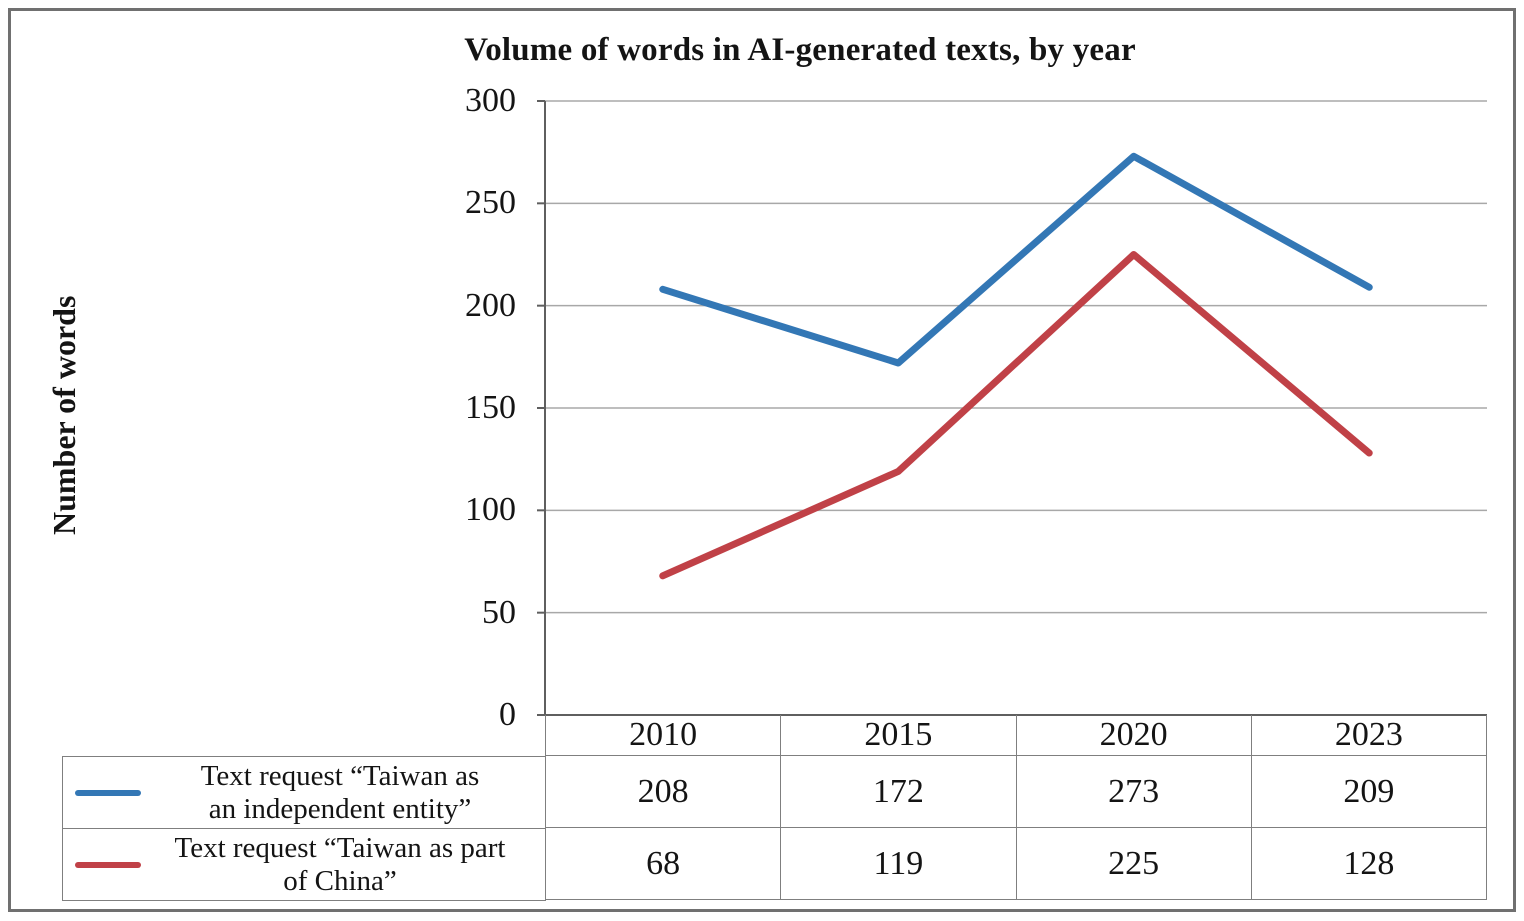  Describe the element at coordinates (1369, 735) in the screenshot. I see `year-header-cell: 2023` at that location.